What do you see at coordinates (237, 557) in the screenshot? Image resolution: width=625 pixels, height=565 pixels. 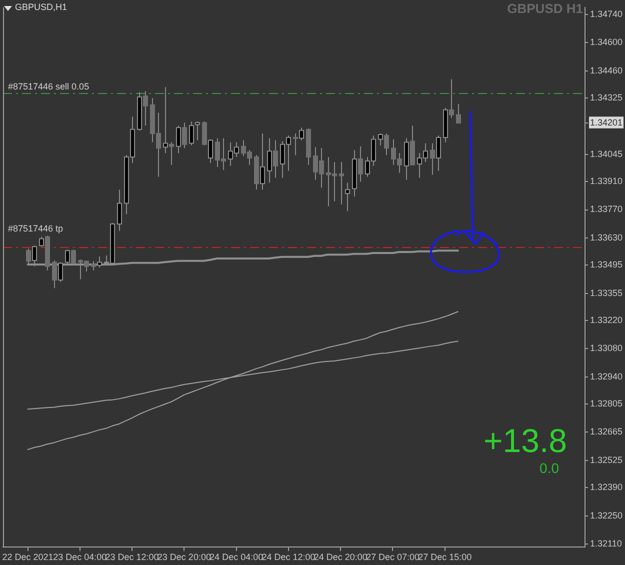 I see `x-tick-label: 24 Dec 04:00` at bounding box center [237, 557].